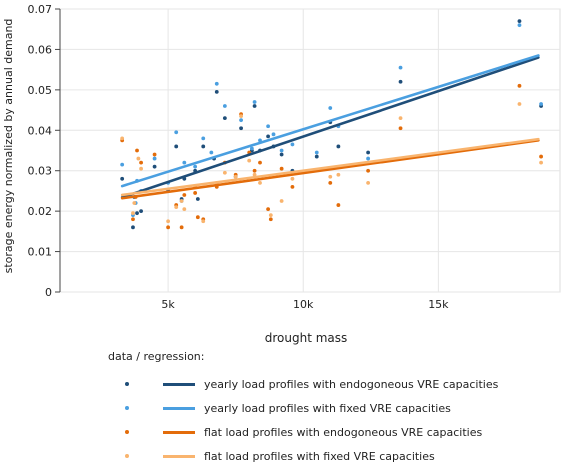 The width and height of the screenshot is (579, 468). What do you see at coordinates (40, 9) in the screenshot?
I see `y-tick-label: 0.07` at bounding box center [40, 9].